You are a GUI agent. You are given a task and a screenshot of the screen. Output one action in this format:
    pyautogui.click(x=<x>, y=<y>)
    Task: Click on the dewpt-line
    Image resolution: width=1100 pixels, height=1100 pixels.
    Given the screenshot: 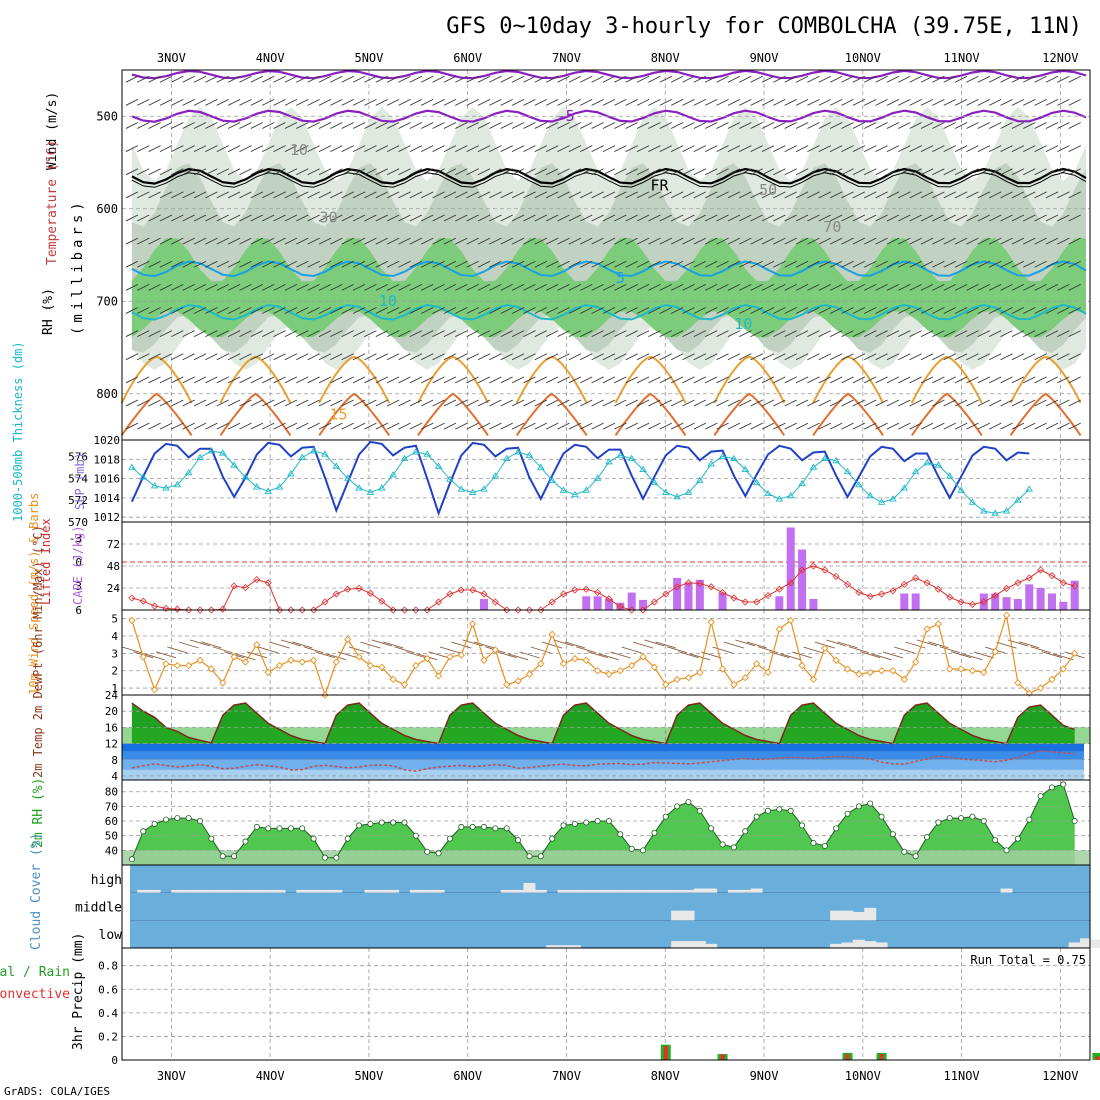 What is the action you would take?
    pyautogui.click(x=603, y=761)
    